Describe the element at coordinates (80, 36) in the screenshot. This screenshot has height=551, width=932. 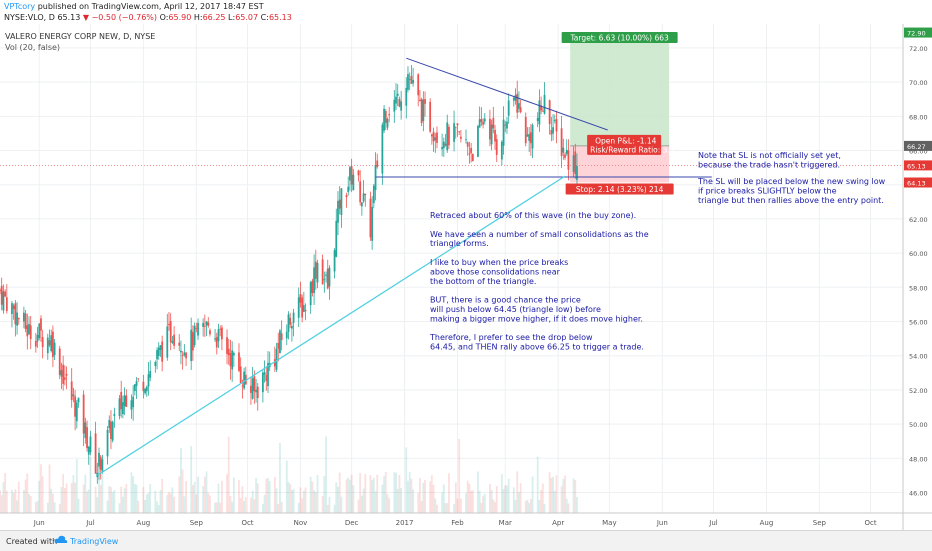
I see `chart-title: VALERO ENERGY CORP NEW, D, NYSE` at that location.